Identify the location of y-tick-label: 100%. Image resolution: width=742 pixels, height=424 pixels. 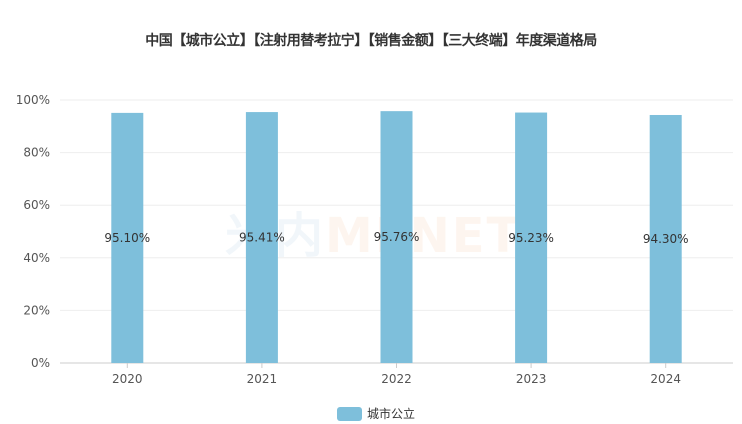
(33, 100).